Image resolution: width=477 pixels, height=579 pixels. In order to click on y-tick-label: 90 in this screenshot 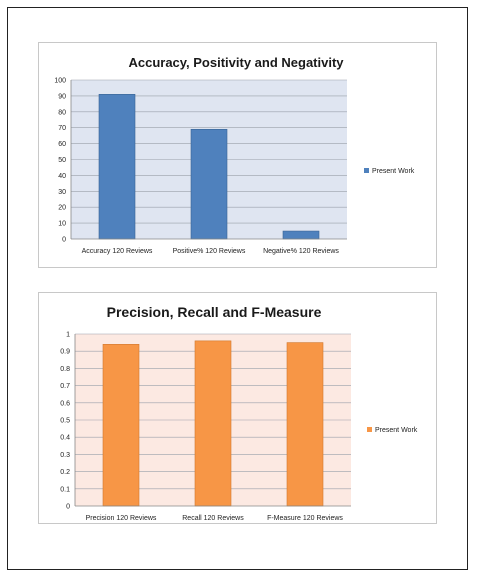, I will do `click(62, 96)`.